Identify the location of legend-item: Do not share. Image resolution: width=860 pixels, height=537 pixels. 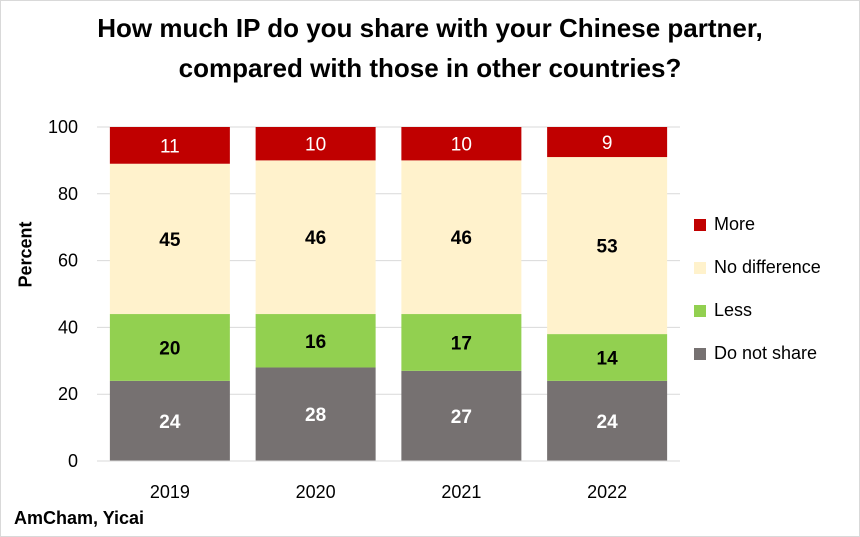
(757, 353).